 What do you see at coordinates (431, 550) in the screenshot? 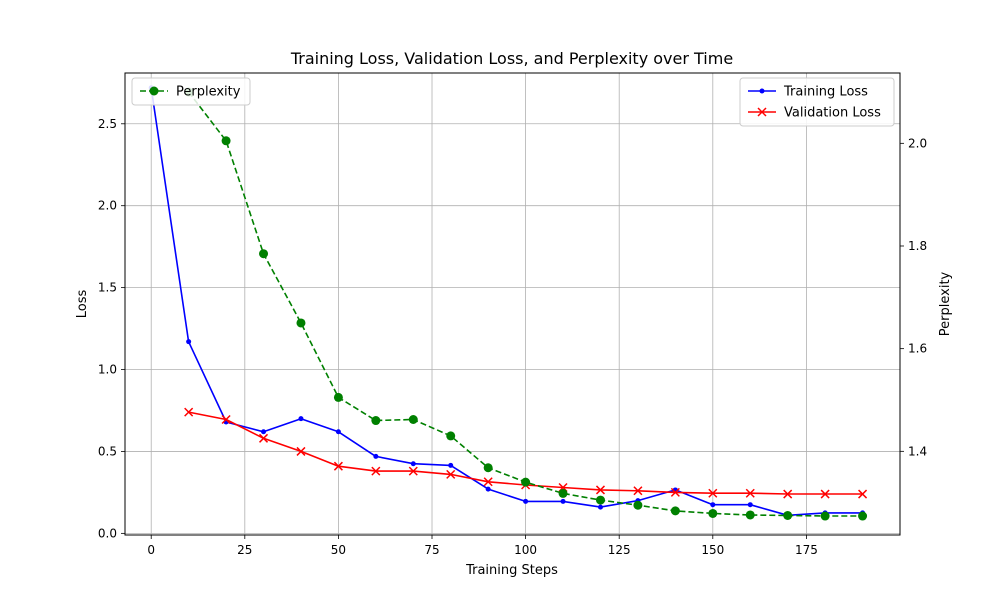
I see `x-tick-label: 75` at bounding box center [431, 550].